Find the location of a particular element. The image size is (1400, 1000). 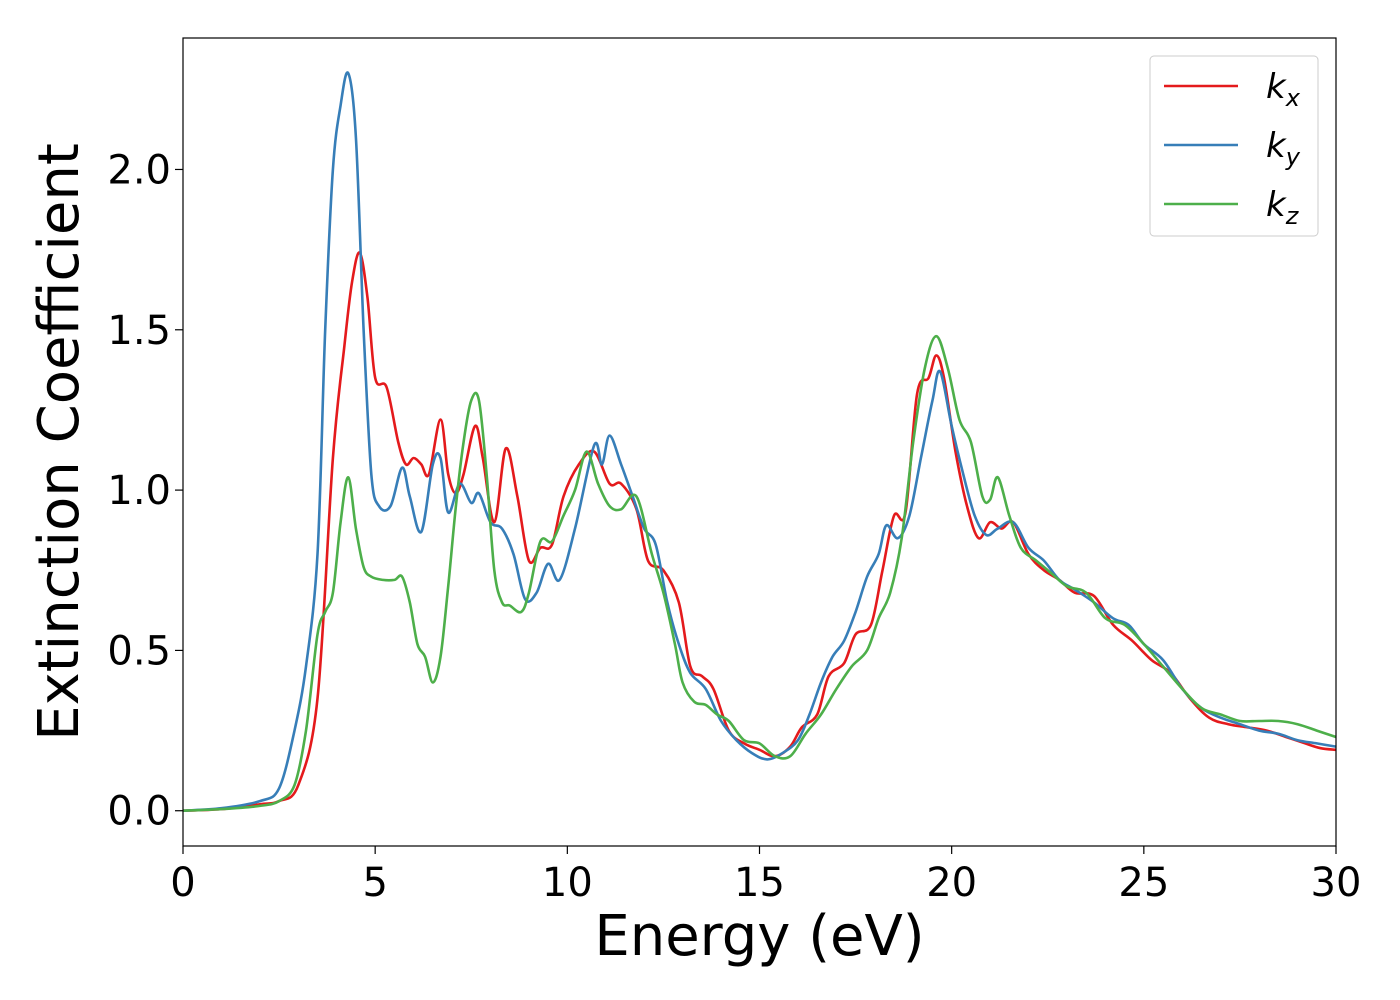

x-axis-ticks: 0 5 10 15 20 25 30 is located at coordinates (765, 876).